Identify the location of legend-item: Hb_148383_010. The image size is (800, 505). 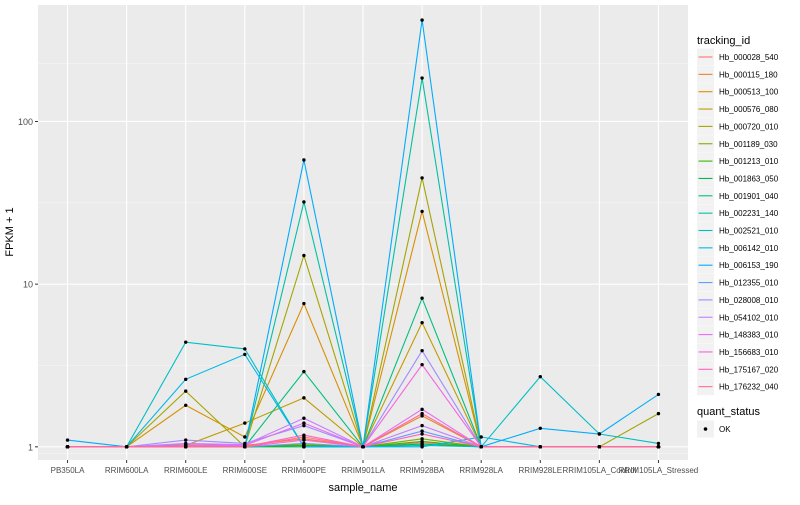
(738, 335).